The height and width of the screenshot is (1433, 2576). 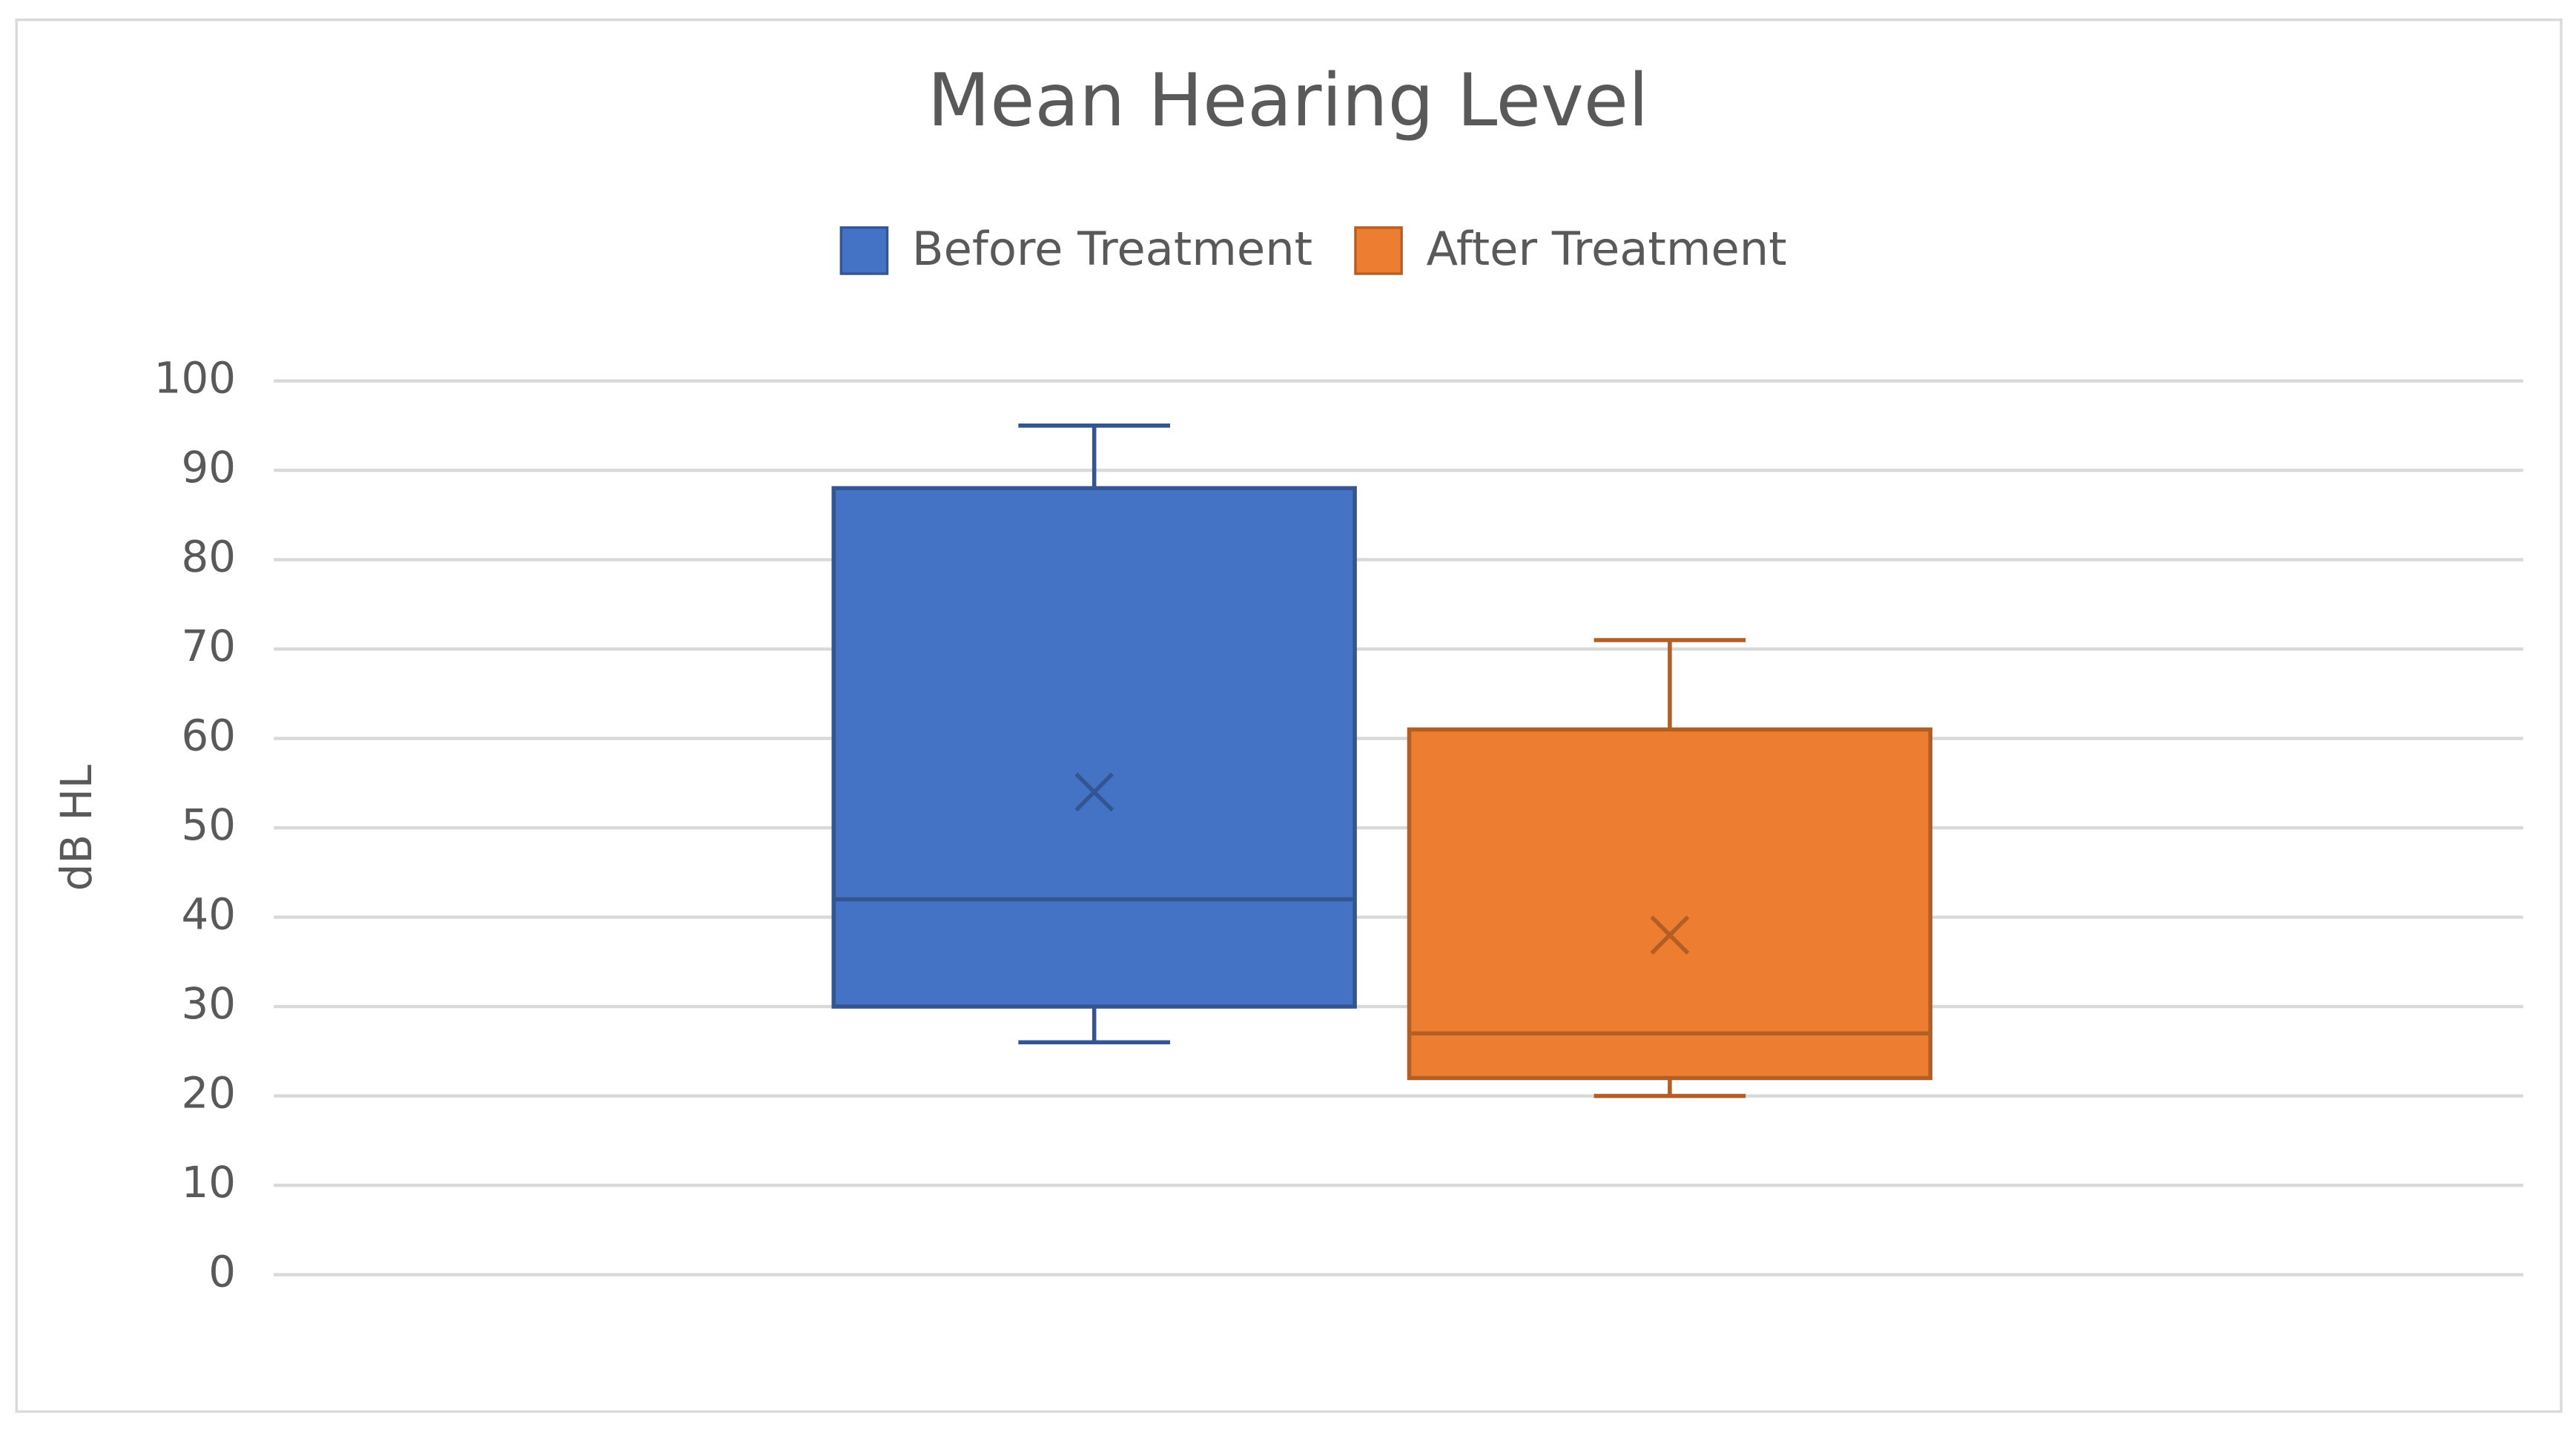 I want to click on y-tick-label: 10, so click(x=208, y=1182).